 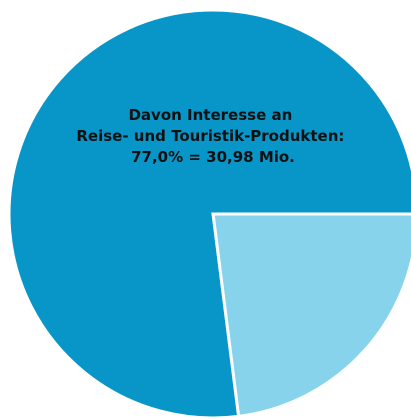 I want to click on slice-label-line-2: Reise- und Touristik-Produkten:, so click(x=210, y=136).